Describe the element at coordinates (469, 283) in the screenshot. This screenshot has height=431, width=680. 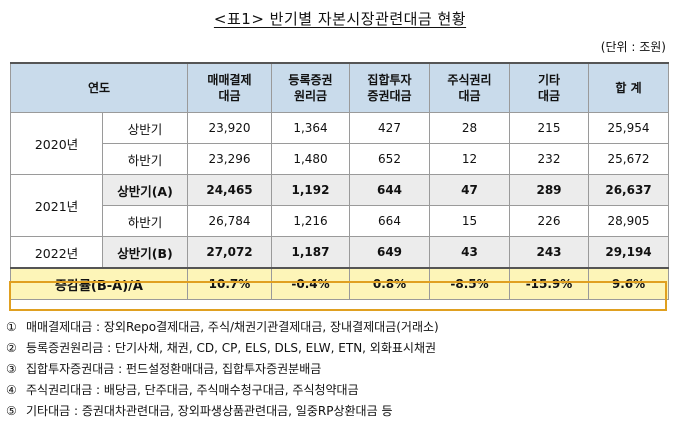
I see `summary-cell: -8.5%` at that location.